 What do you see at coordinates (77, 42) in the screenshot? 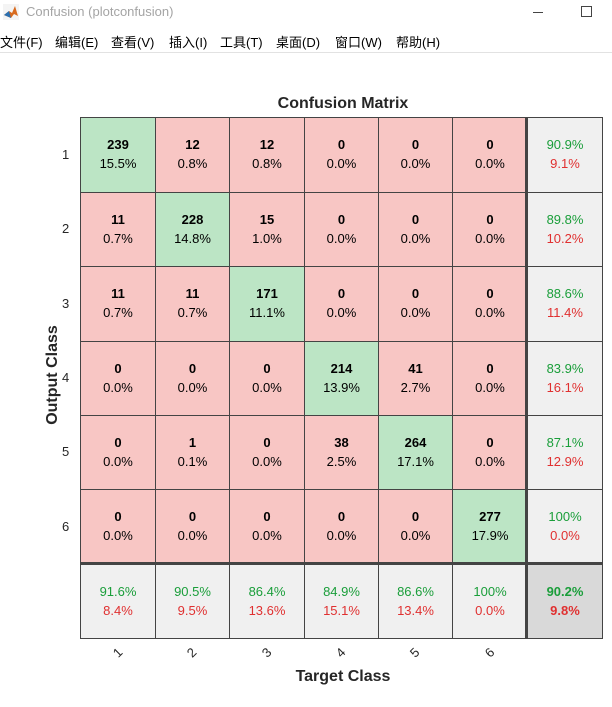
I see `menu-edit: 编辑(E)` at bounding box center [77, 42].